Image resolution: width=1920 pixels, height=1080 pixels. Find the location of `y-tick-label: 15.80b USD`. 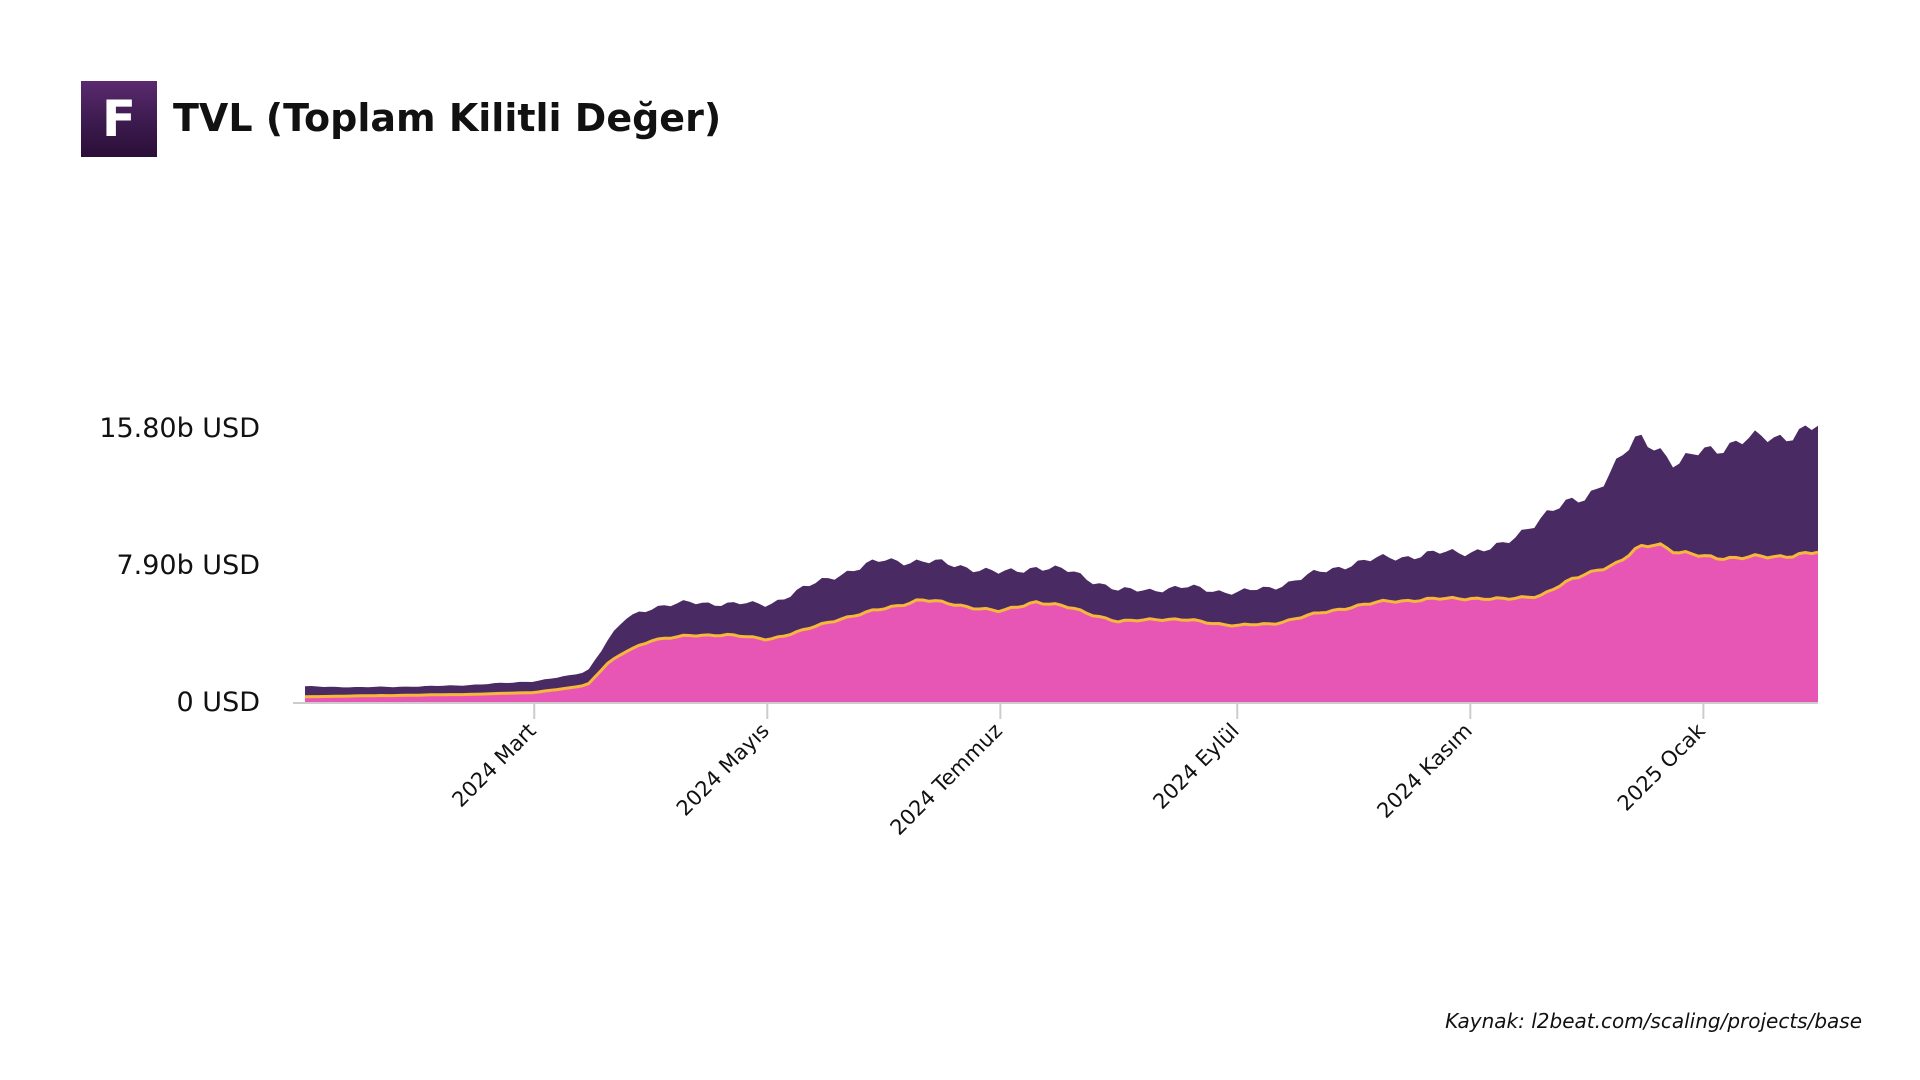

y-tick-label: 15.80b USD is located at coordinates (179, 428).